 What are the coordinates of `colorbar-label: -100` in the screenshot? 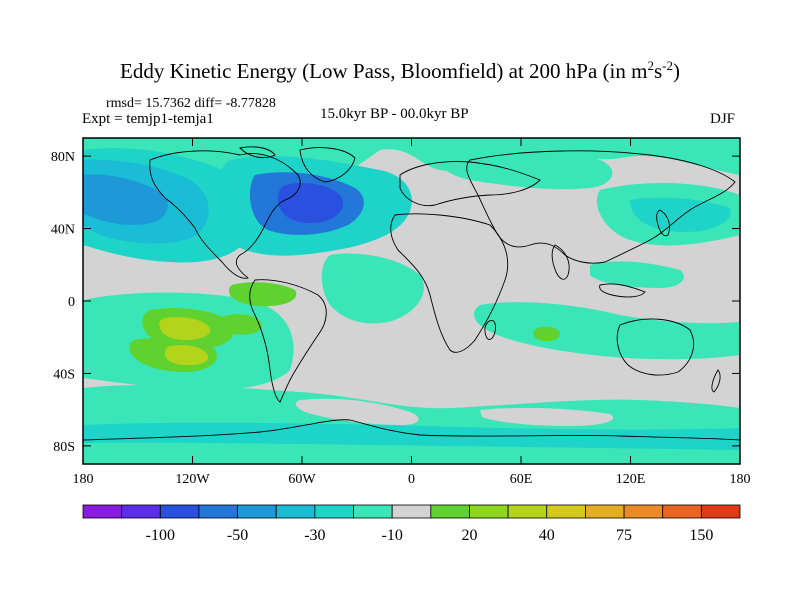 It's located at (160, 535).